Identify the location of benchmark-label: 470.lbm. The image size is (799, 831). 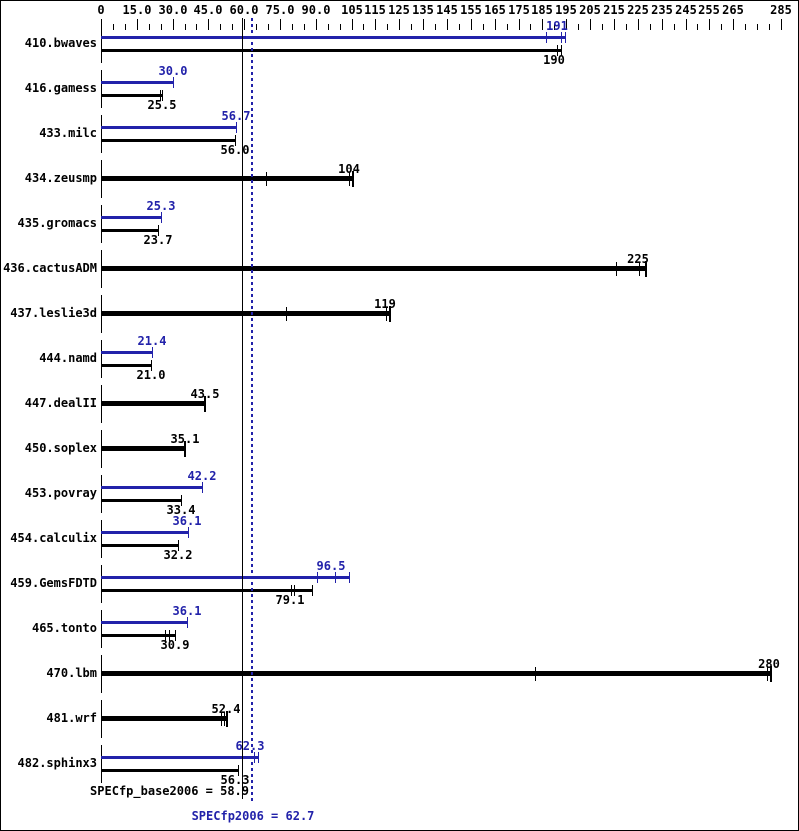
(71, 673).